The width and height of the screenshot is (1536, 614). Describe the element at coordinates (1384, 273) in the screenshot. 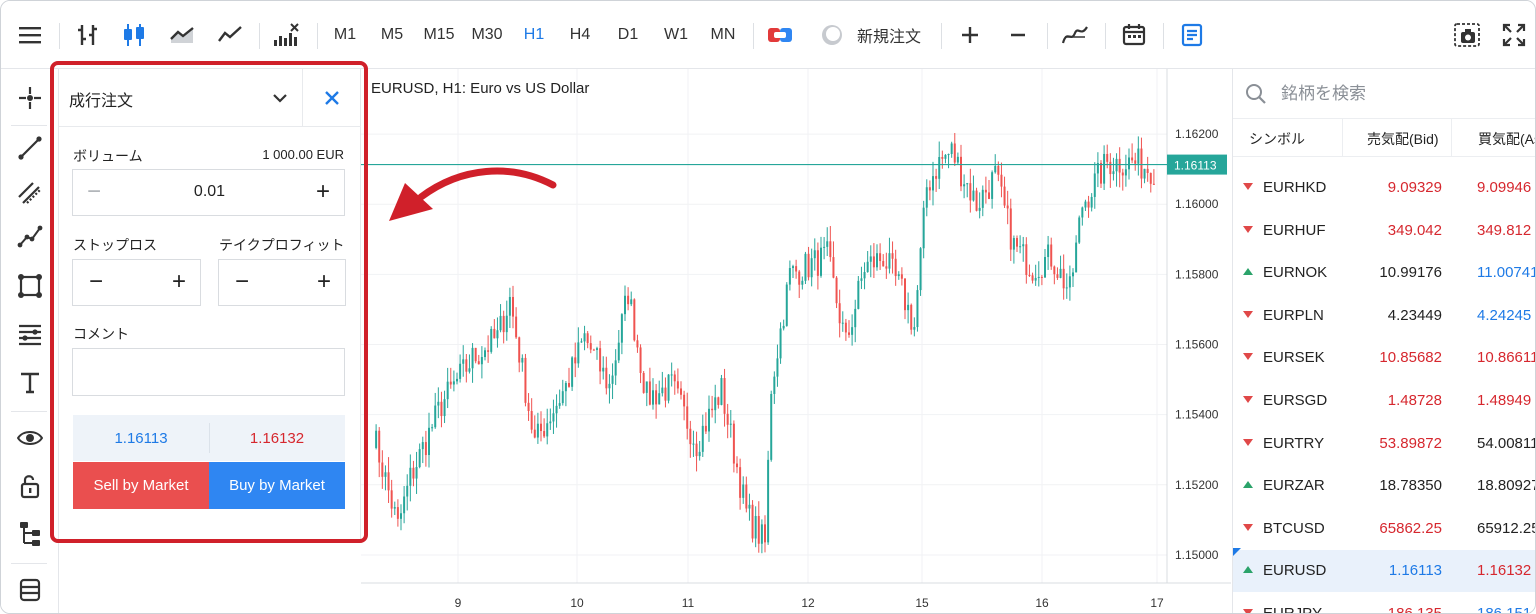

I see `watchlist-row-eurnok: EURNOK 10.99176 11.00741` at that location.